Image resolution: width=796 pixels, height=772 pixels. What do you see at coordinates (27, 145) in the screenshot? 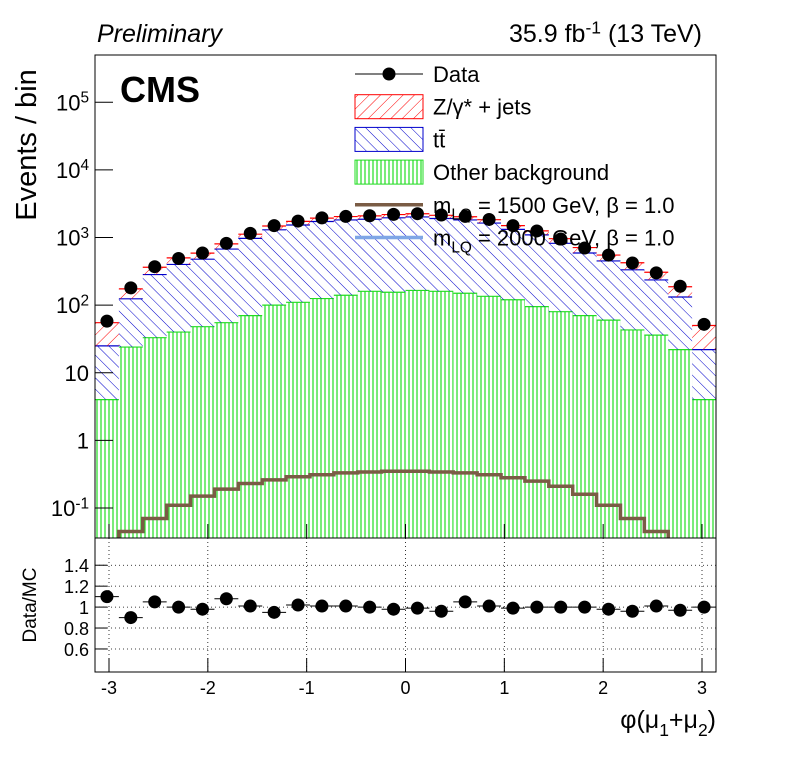
I see `y-axis-title: Events / bin` at bounding box center [27, 145].